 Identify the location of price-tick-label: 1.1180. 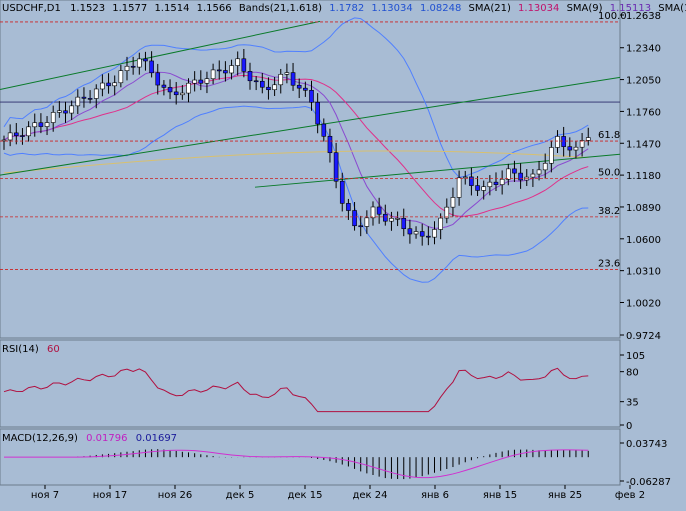
(643, 176).